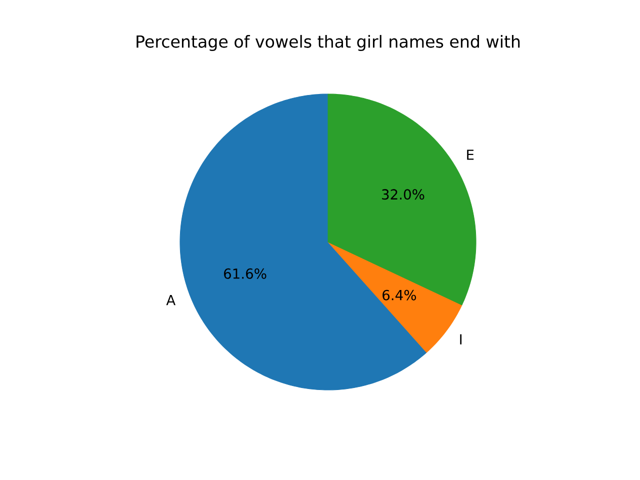  Describe the element at coordinates (403, 194) in the screenshot. I see `data-label: 32.0%` at that location.